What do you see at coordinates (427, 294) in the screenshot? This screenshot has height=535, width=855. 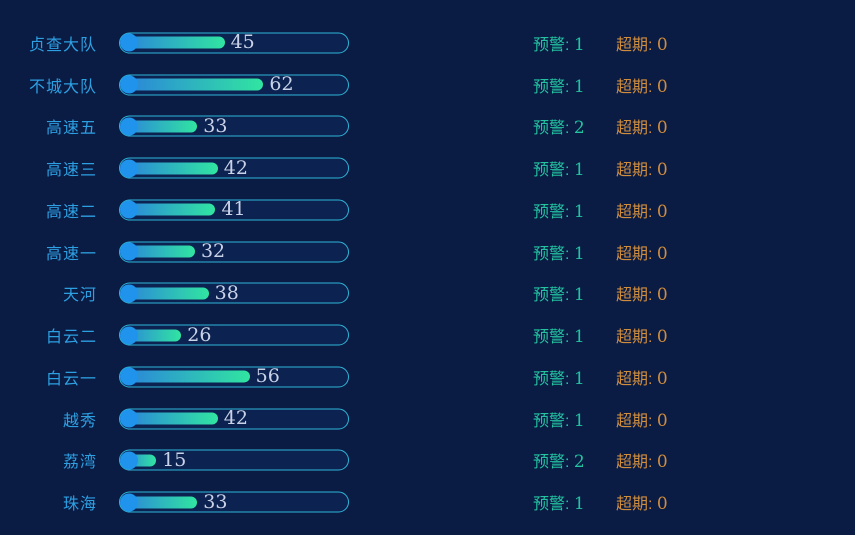 I see `brigade-row: 天河 38 预警: 1 超期: 0` at bounding box center [427, 294].